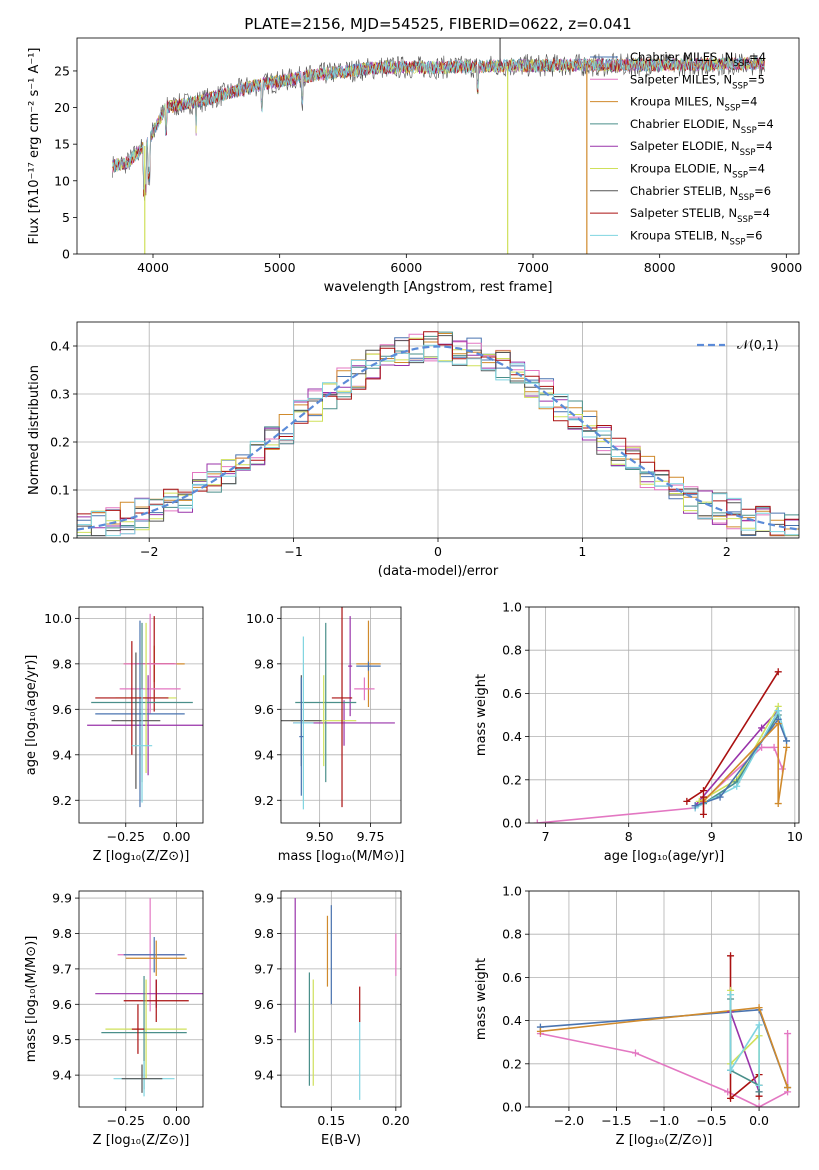 The height and width of the screenshot is (1170, 819). Describe the element at coordinates (149, 551) in the screenshot. I see `x-tick-label: −2` at that location.